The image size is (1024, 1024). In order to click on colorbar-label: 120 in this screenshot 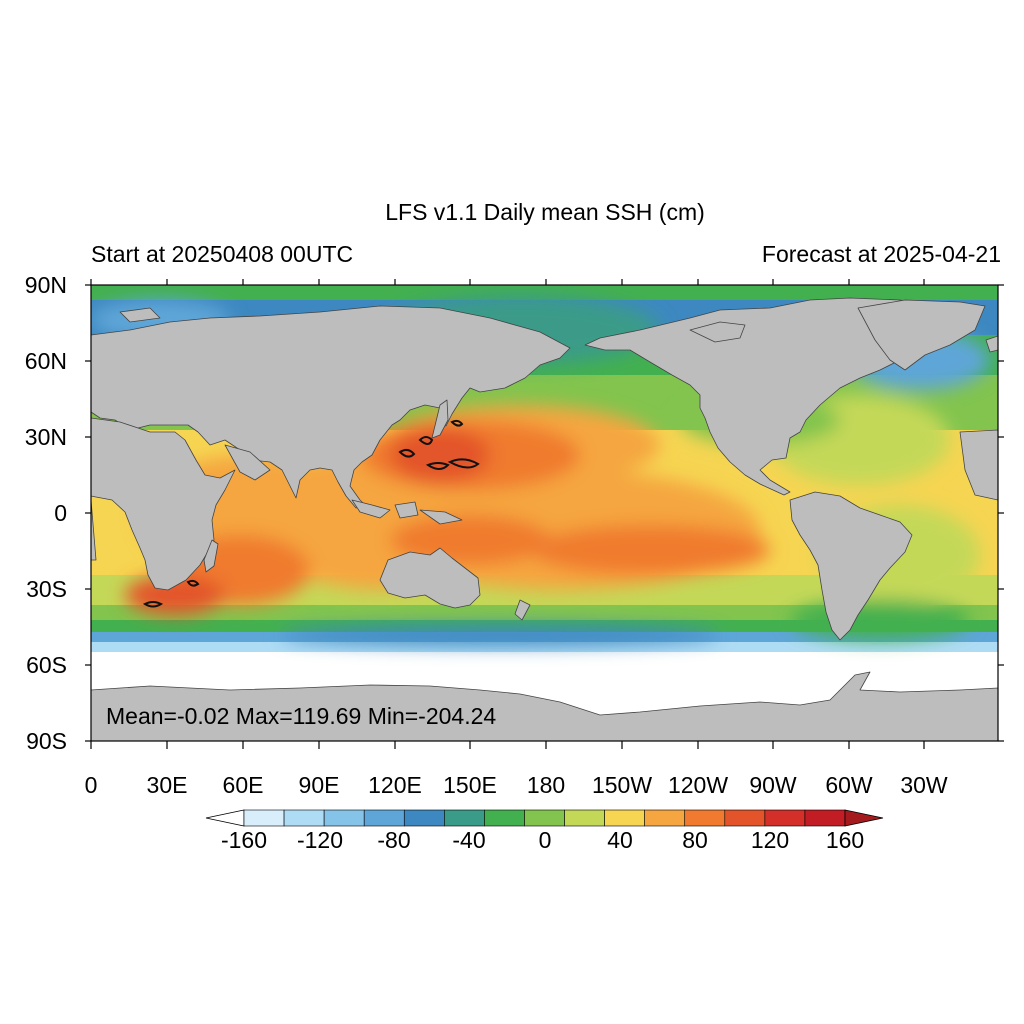, I will do `click(770, 840)`.